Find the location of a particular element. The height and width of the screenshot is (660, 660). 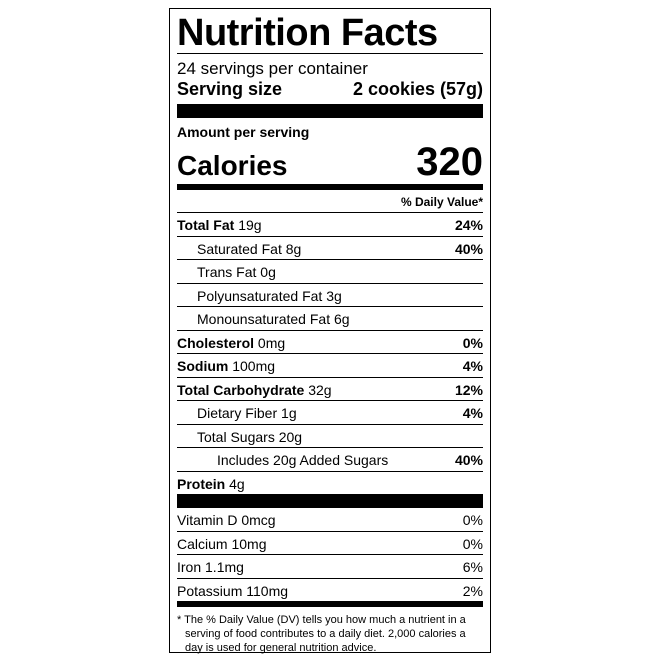

nutrient-row: Trans Fat 0g is located at coordinates (330, 271).